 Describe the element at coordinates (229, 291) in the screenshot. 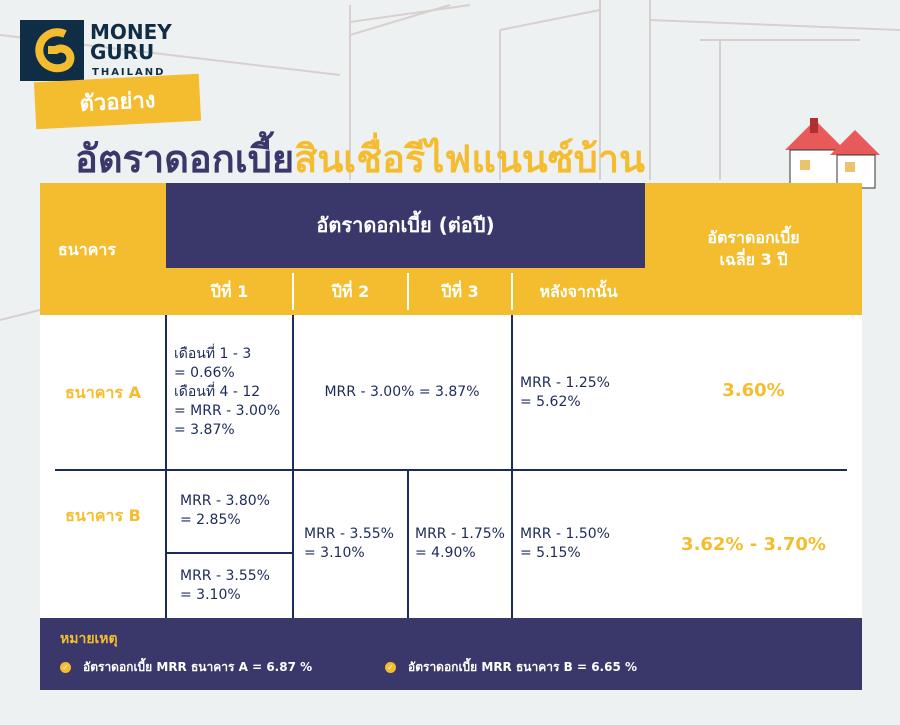

I see `year-1-header: ปีที่ 1` at that location.